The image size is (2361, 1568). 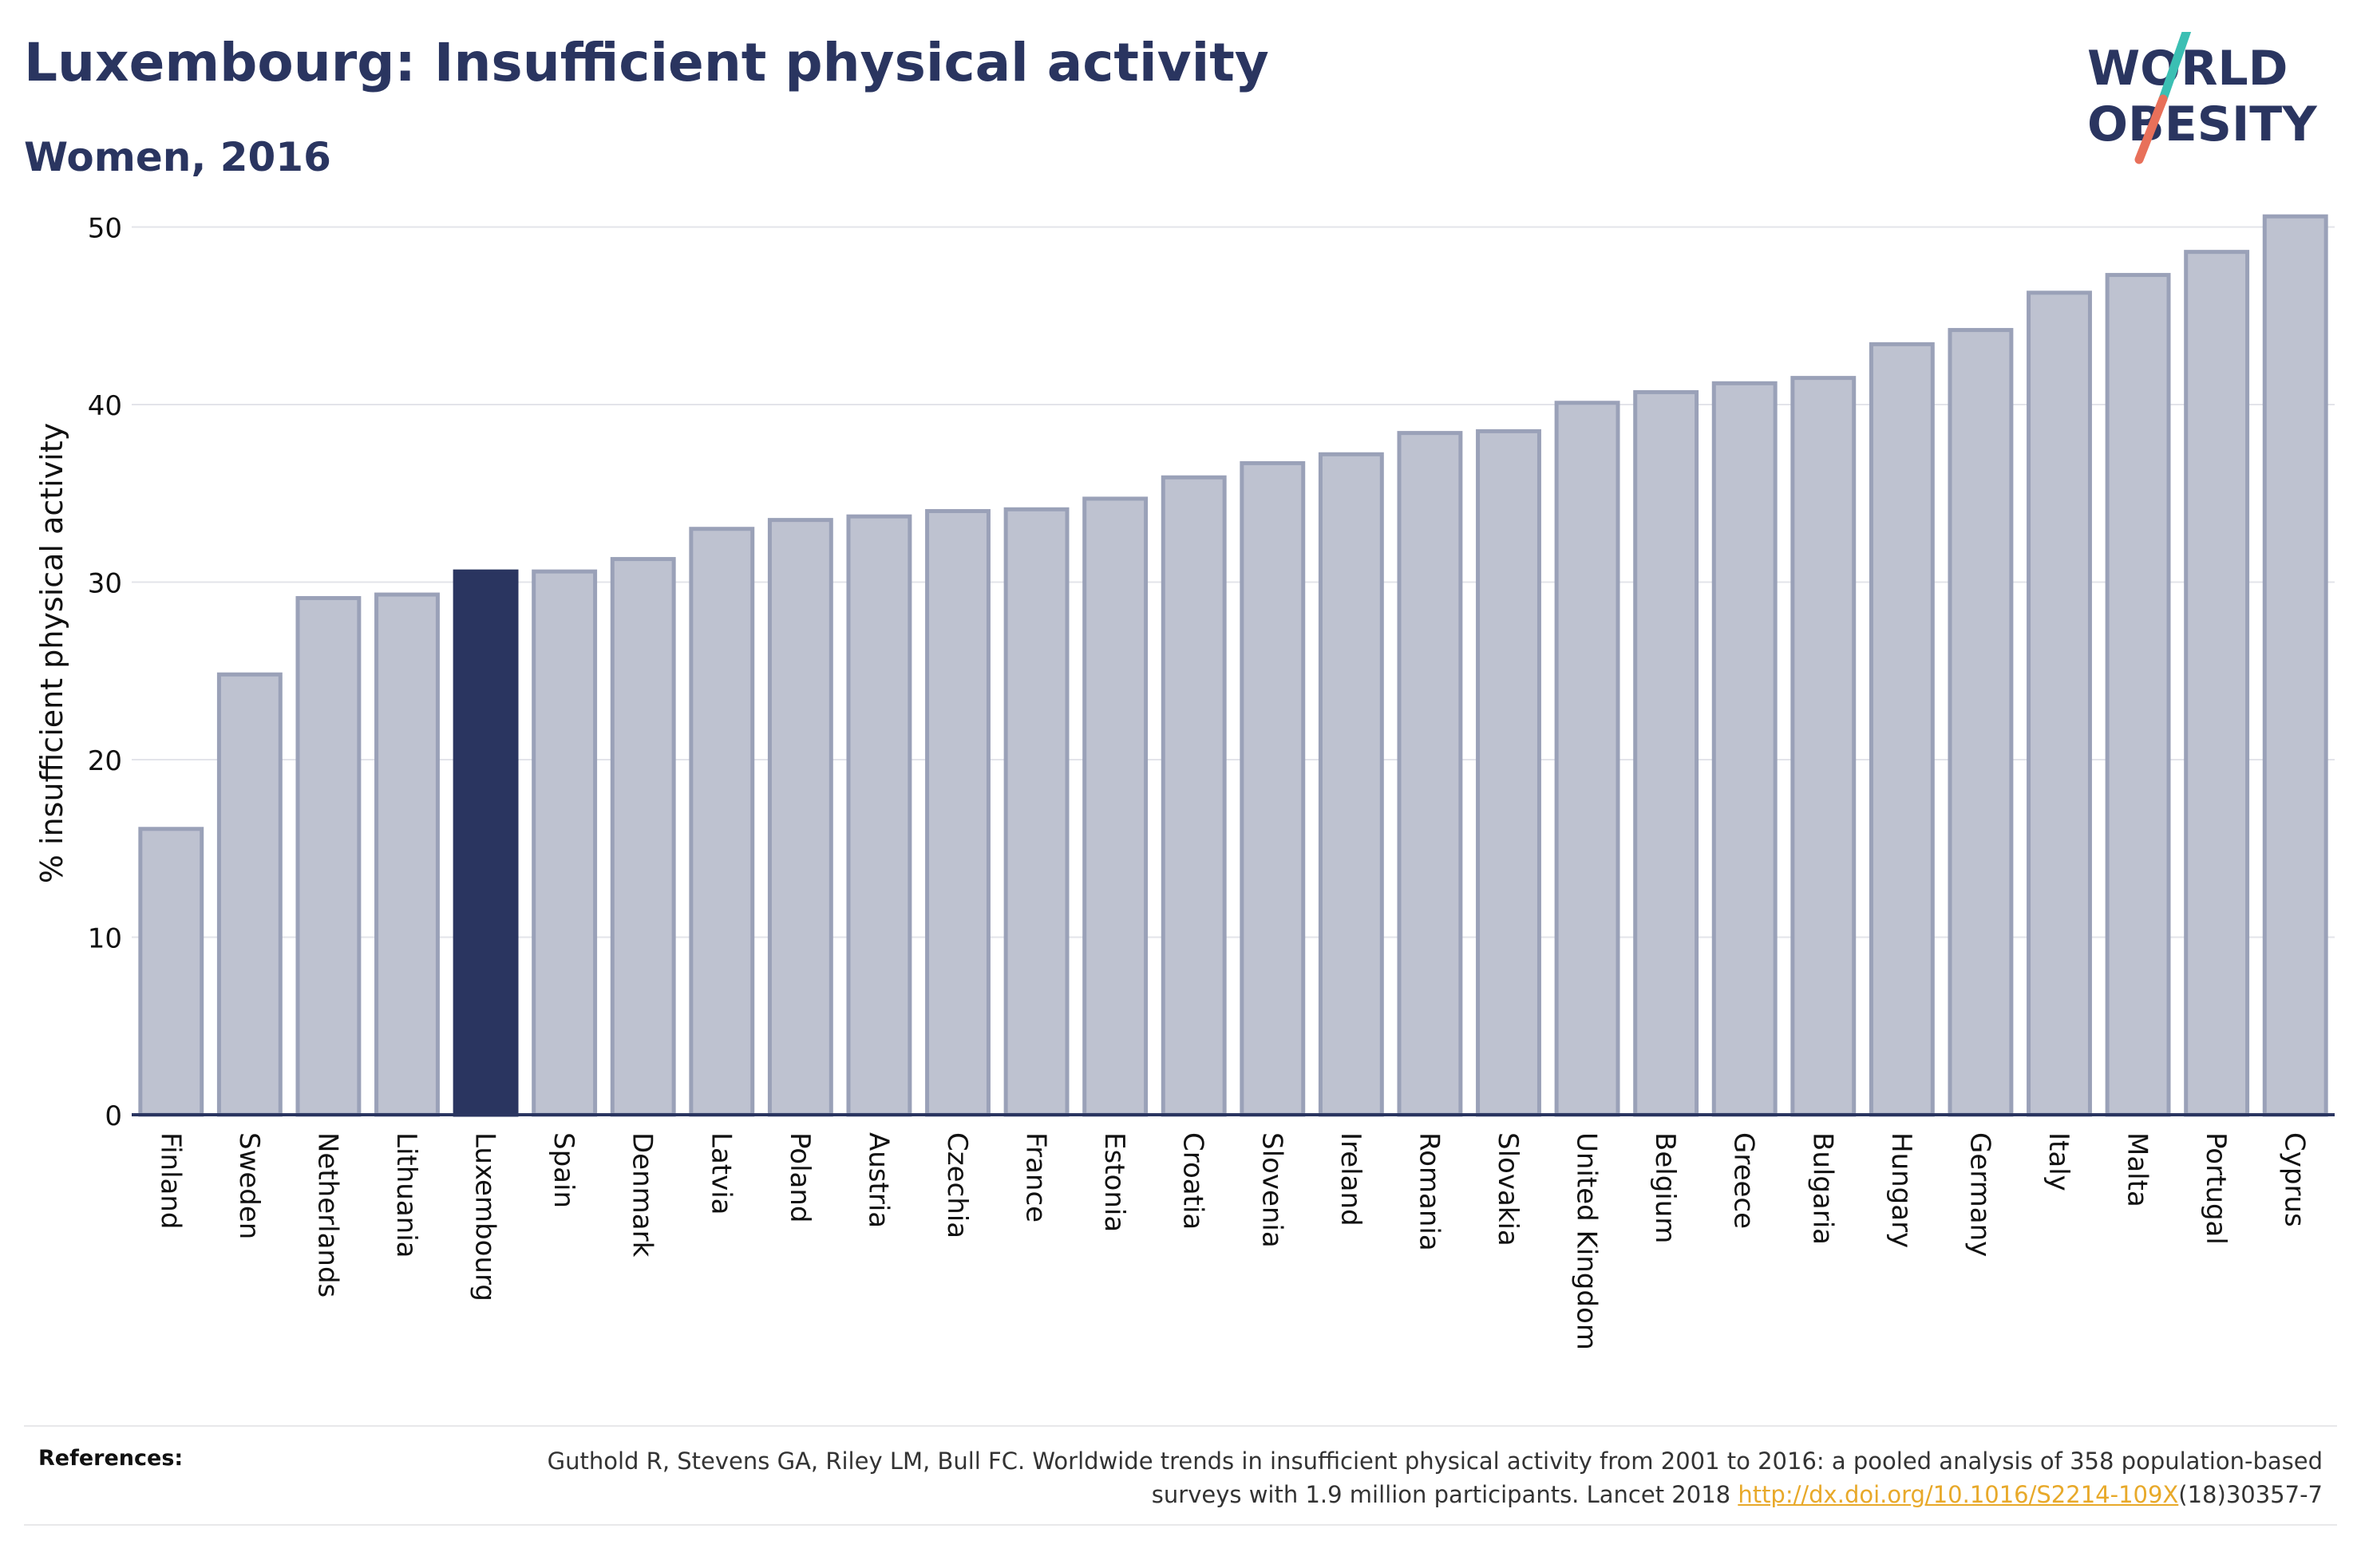 What do you see at coordinates (1036, 1177) in the screenshot?
I see `x-tick-label: France` at bounding box center [1036, 1177].